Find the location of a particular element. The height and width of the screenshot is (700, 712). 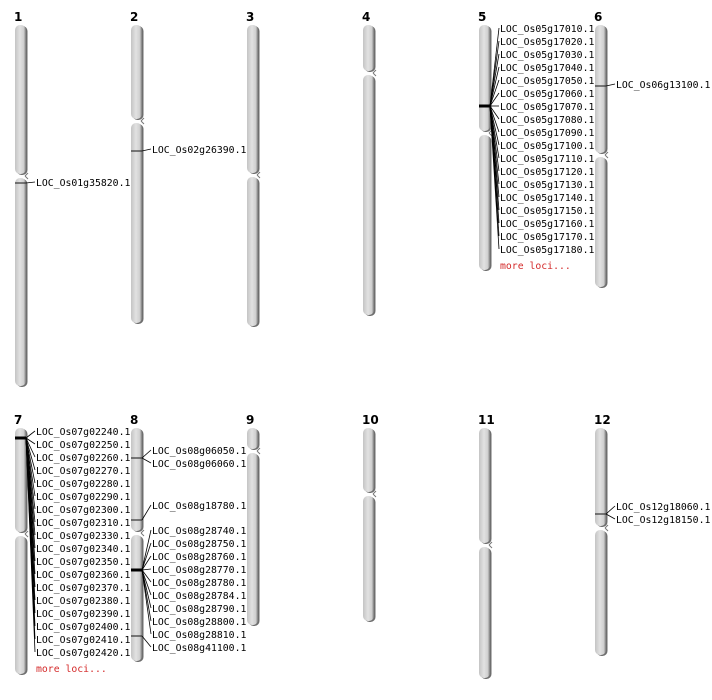

locus-label: LOC_Os05g17130.1 is located at coordinates (547, 185).